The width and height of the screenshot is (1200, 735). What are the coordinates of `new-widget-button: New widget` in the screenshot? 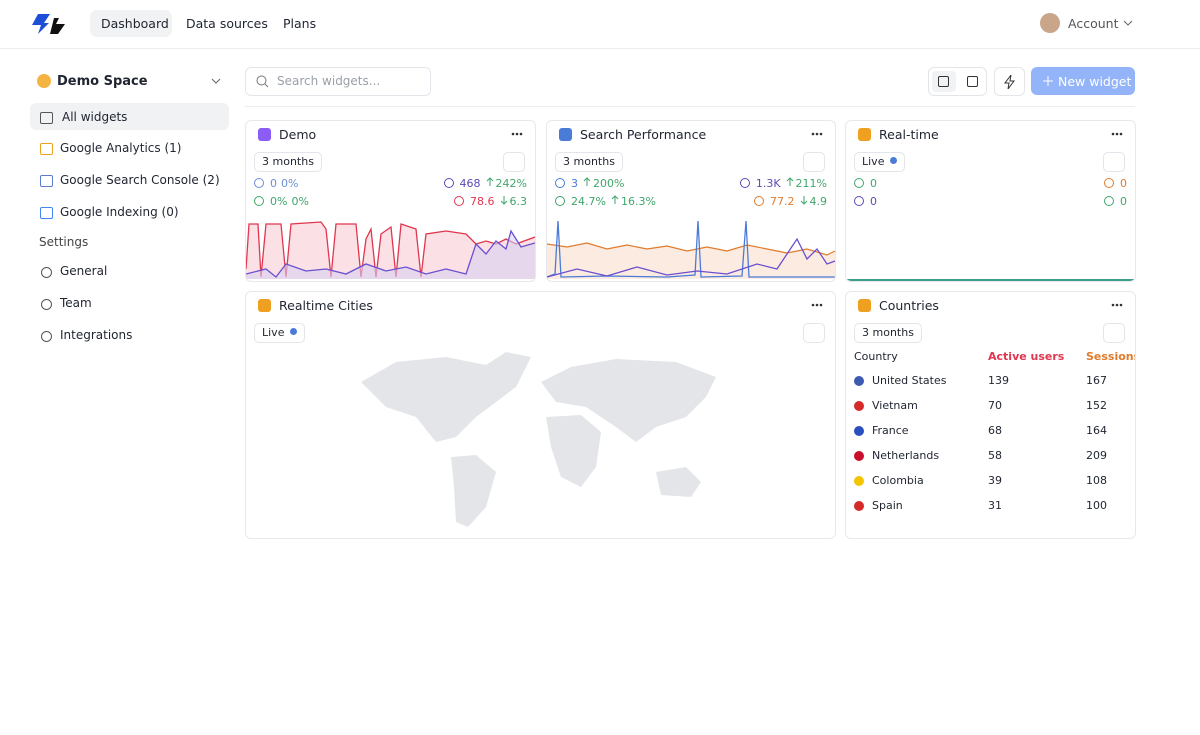 It's located at (1083, 81).